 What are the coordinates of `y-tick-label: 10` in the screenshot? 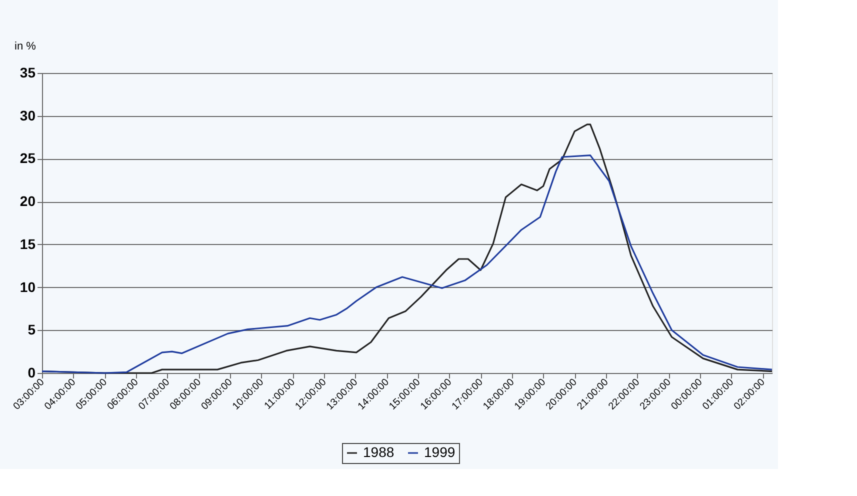 It's located at (28, 286).